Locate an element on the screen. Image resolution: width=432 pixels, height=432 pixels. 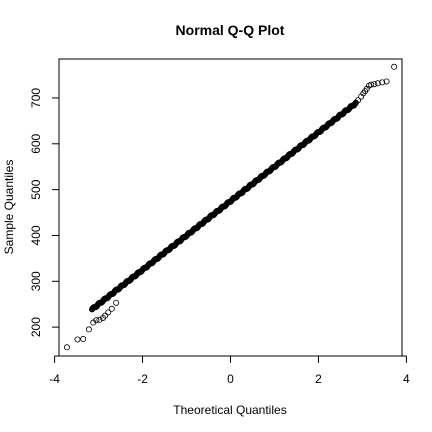
x-axis-label: Theoretical Quantiles is located at coordinates (229, 410).